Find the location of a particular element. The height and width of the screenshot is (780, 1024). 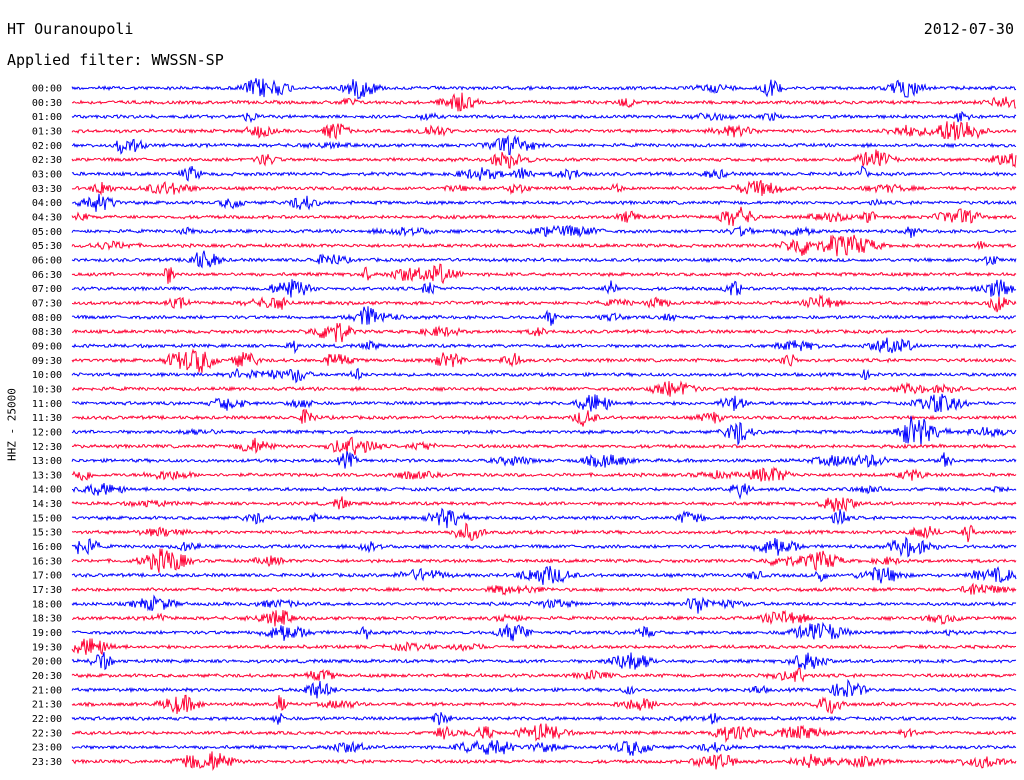

time-label-1800: 18:00 is located at coordinates (47, 604).